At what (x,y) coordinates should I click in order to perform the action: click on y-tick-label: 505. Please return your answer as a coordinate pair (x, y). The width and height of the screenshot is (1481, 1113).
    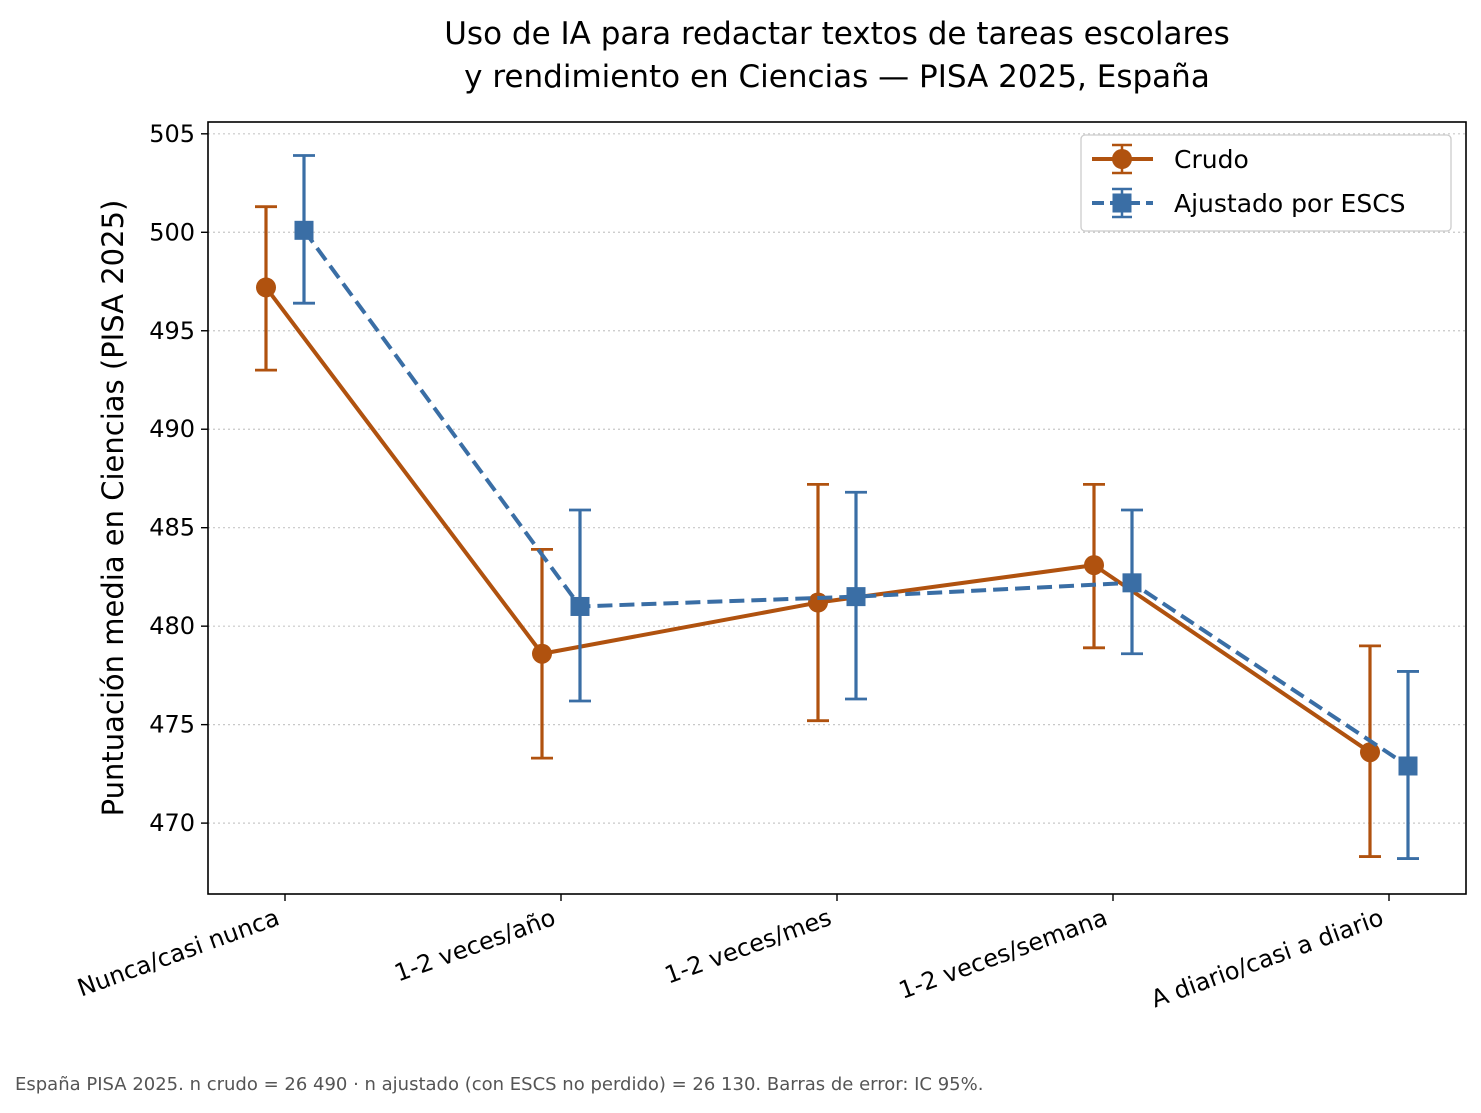
    Looking at the image, I should click on (172, 134).